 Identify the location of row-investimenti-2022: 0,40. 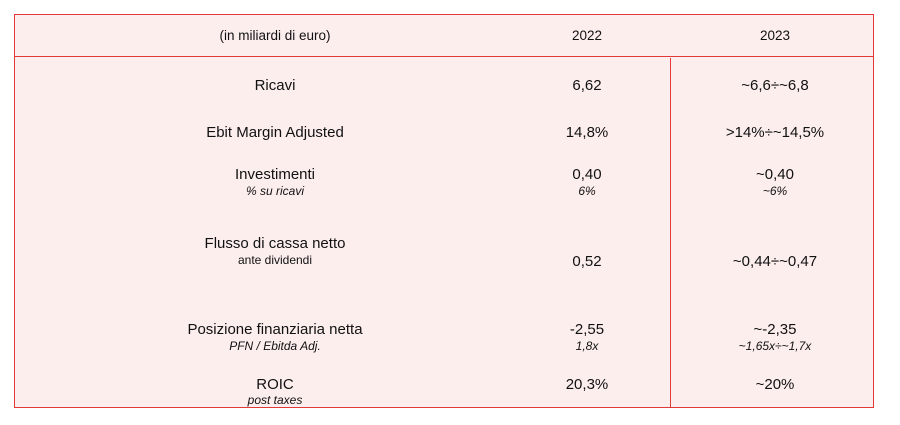
(587, 174).